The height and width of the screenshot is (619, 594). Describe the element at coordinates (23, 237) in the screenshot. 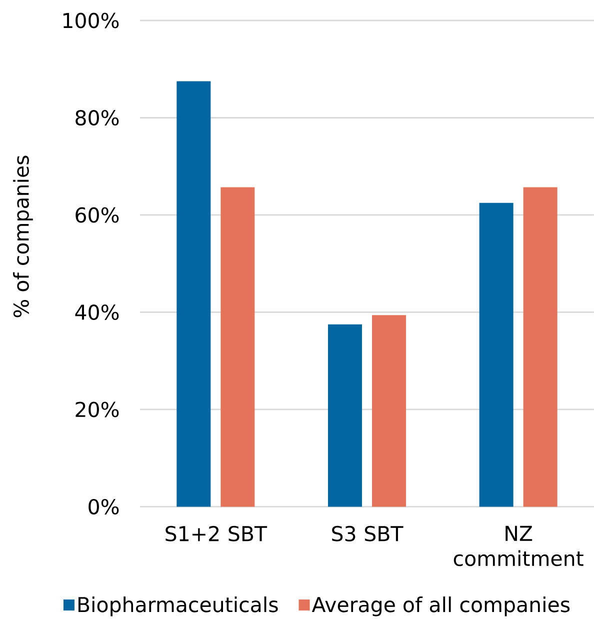

I see `y-axis-title: % of companies` at that location.